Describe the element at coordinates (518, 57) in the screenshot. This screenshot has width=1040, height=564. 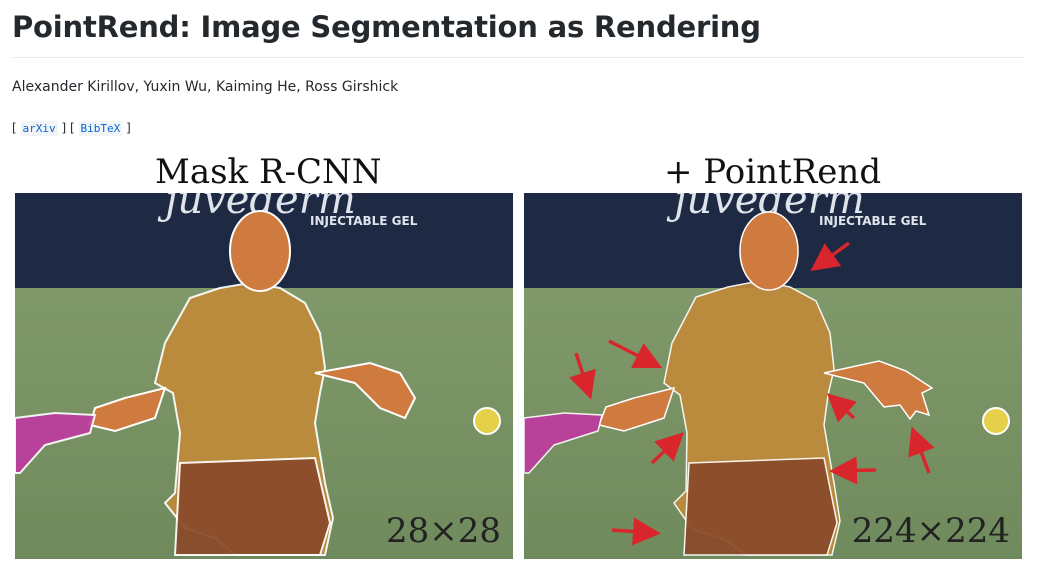
I see `title-divider` at that location.